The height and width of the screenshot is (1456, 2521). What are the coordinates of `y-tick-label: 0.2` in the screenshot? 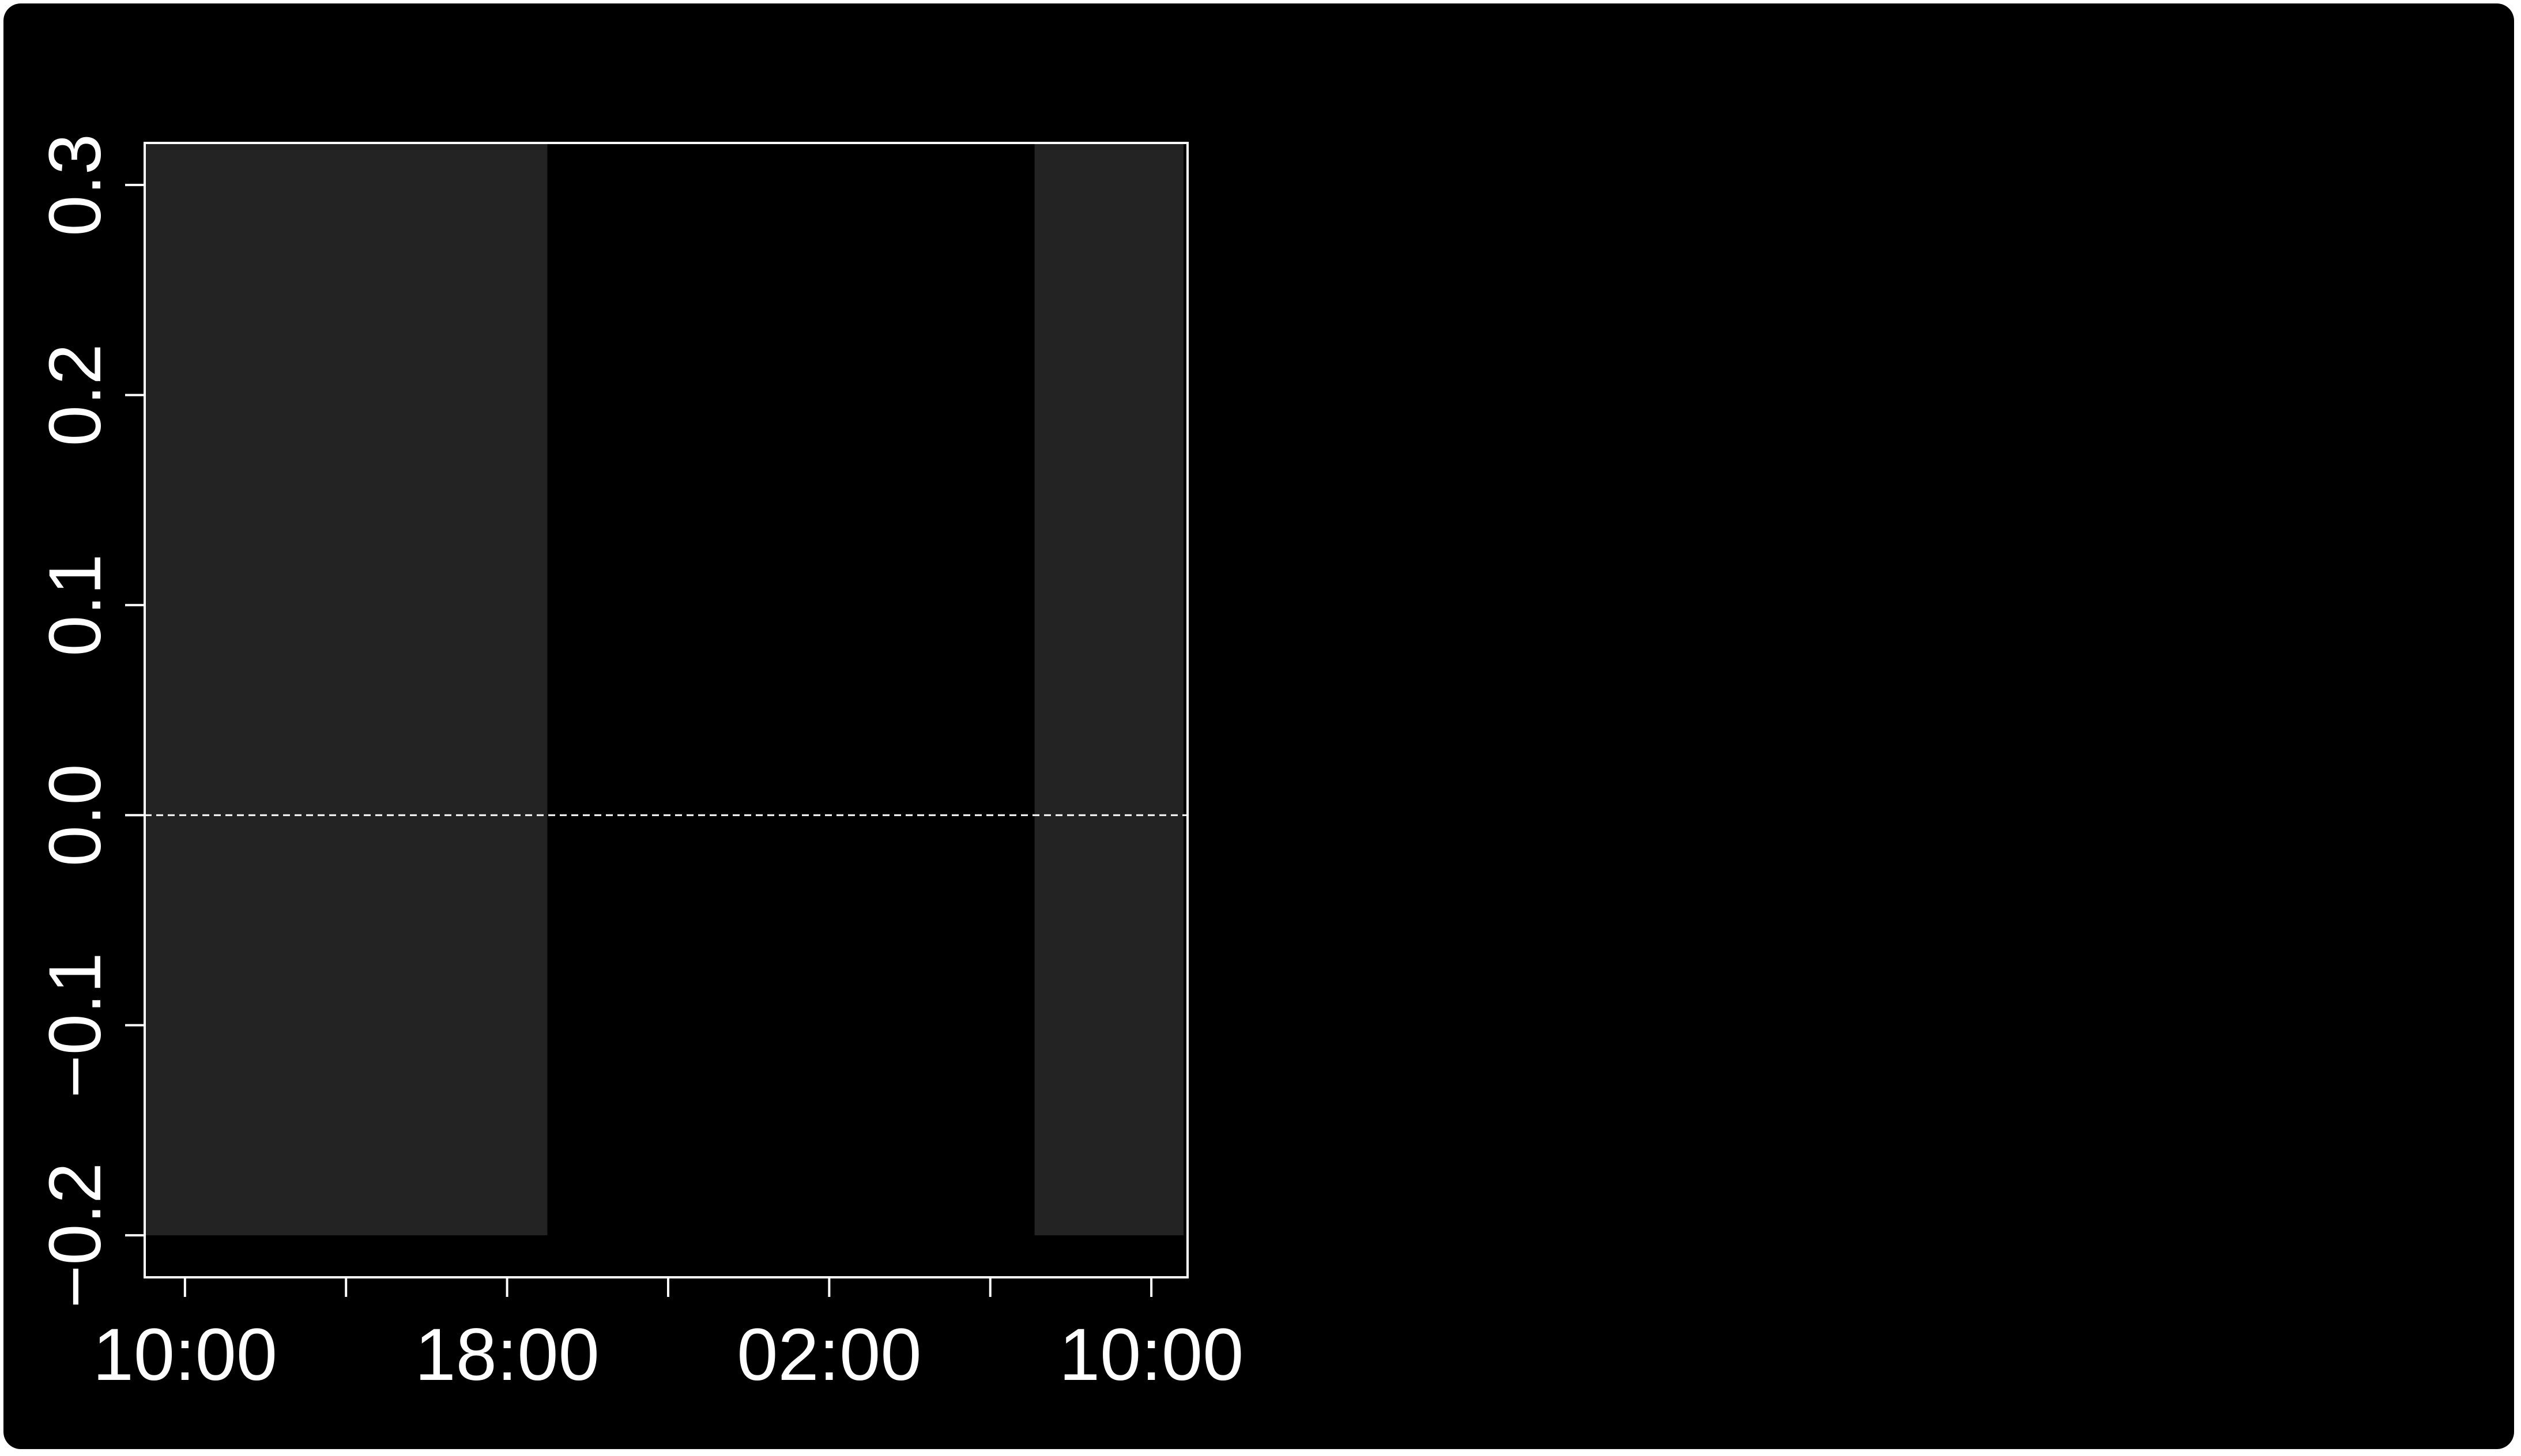 It's located at (75, 395).